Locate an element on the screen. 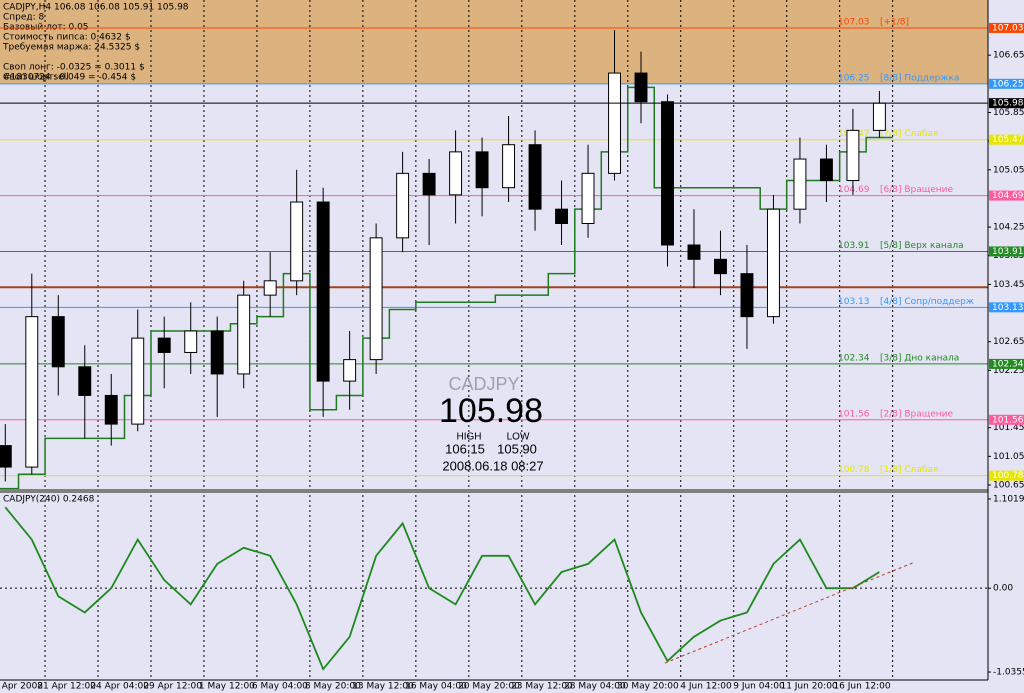  level-text: [1/8] Слабая is located at coordinates (909, 470).